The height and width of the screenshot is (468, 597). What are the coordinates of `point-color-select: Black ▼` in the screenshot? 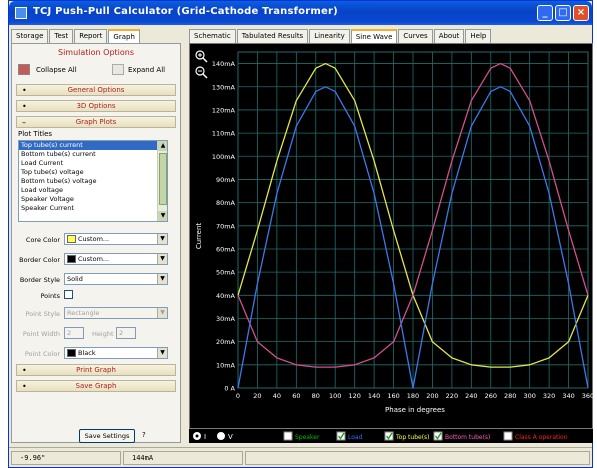 It's located at (116, 353).